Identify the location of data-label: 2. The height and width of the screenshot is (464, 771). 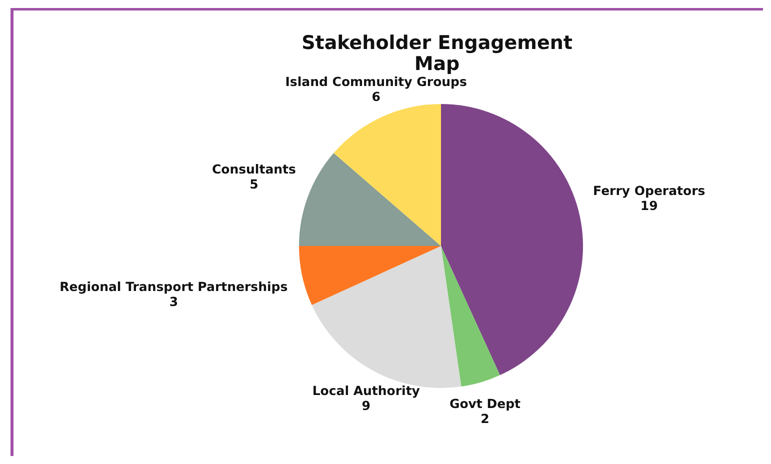
(485, 418).